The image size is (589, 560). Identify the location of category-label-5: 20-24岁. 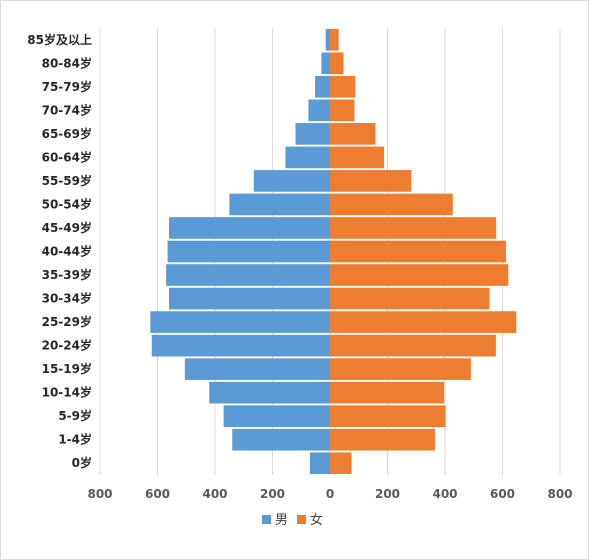
(67, 345).